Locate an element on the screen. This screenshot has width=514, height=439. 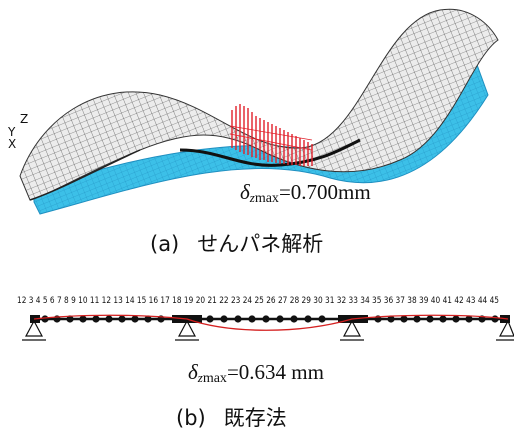
axis-z-label: Z is located at coordinates (24, 119).